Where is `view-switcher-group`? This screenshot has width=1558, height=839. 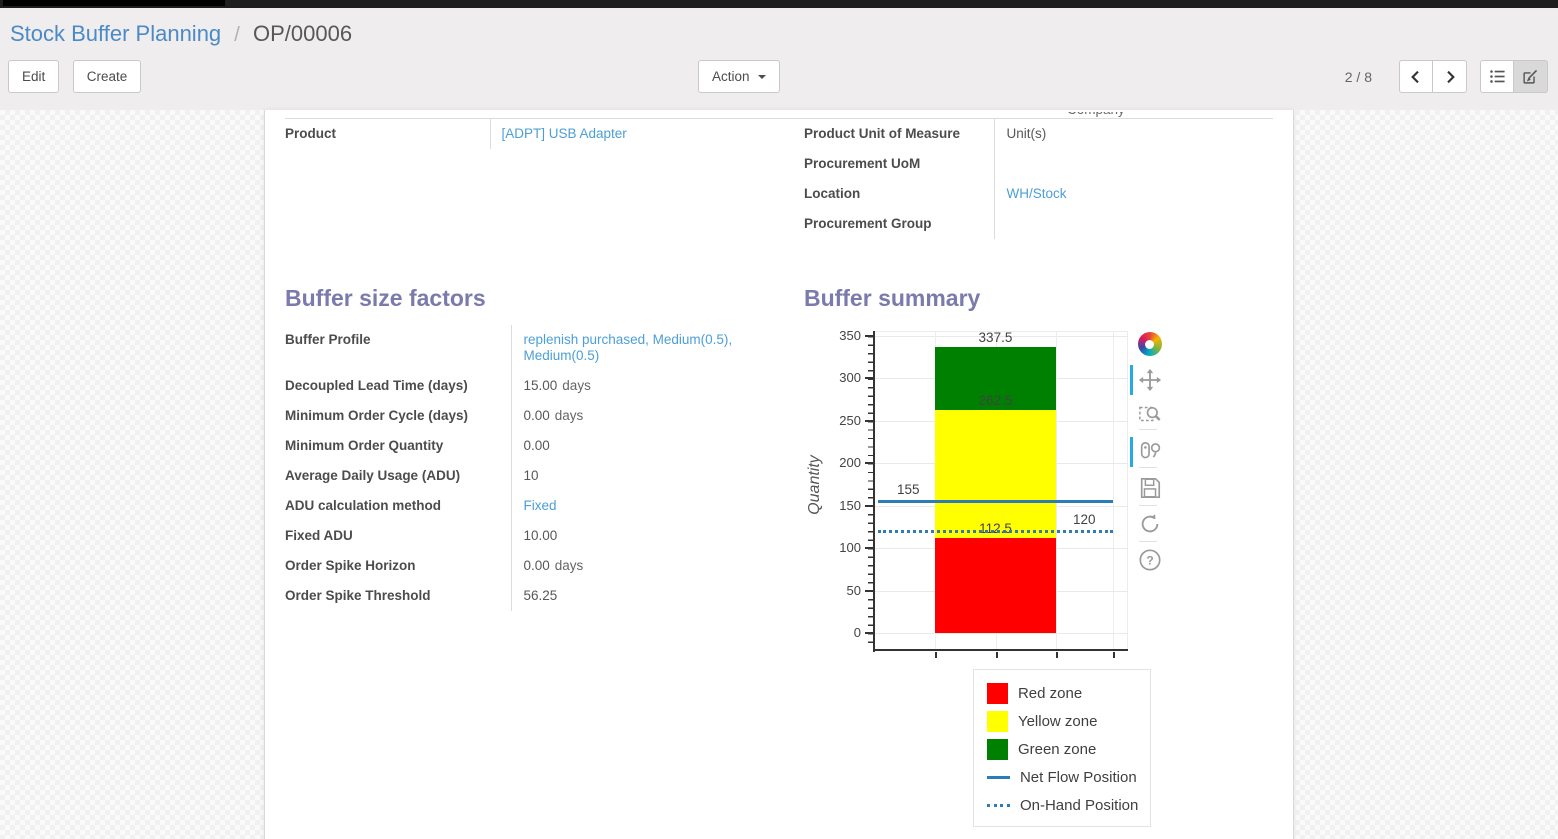 view-switcher-group is located at coordinates (1514, 76).